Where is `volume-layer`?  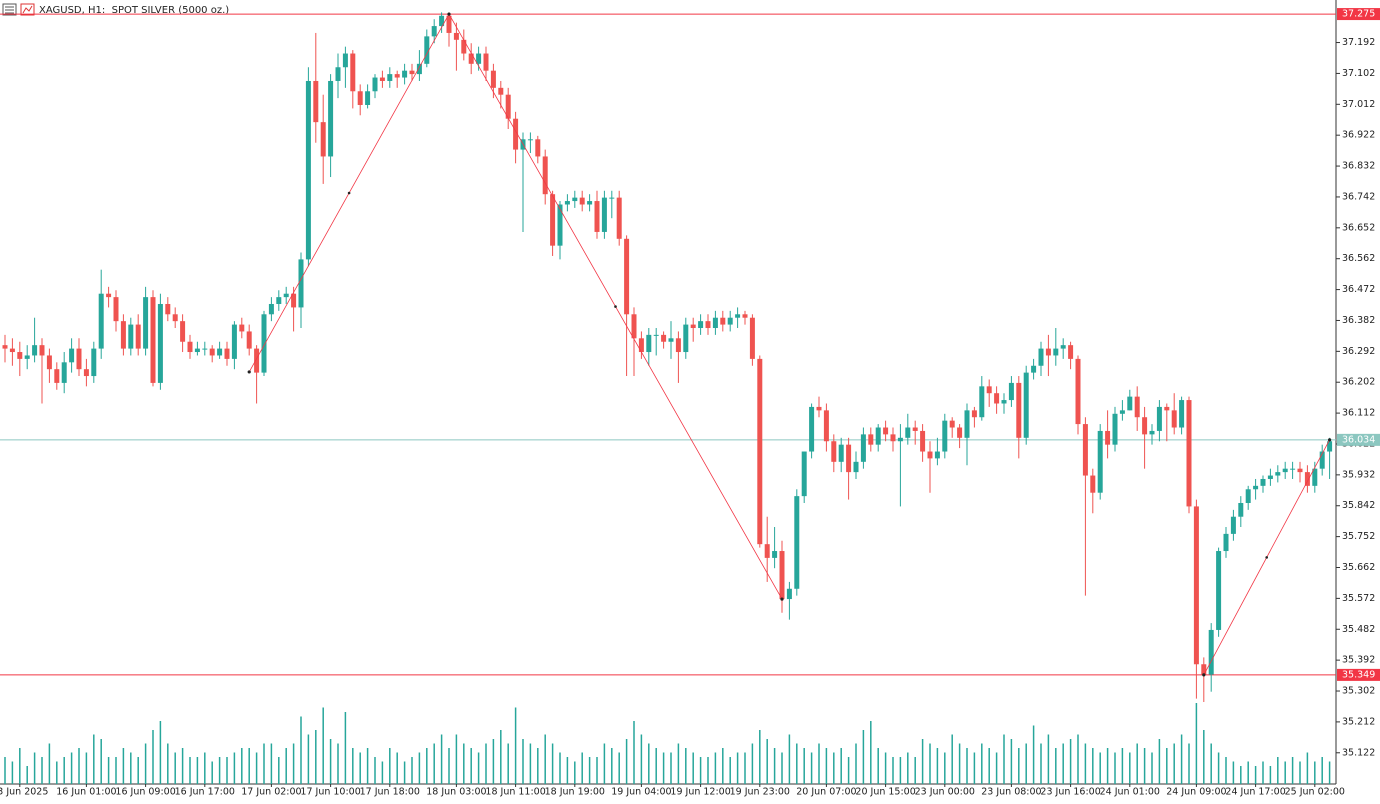 volume-layer is located at coordinates (667, 743).